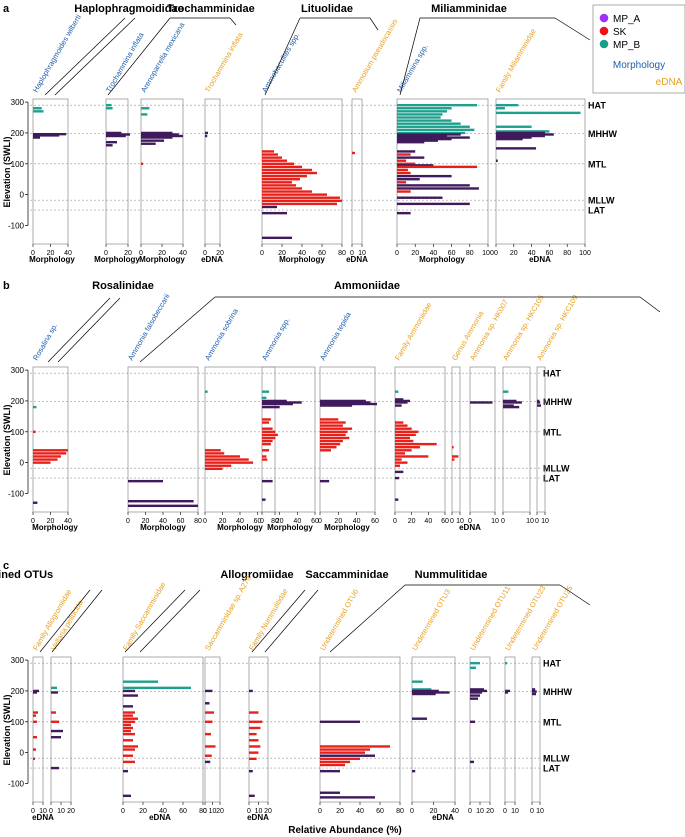  What do you see at coordinates (164, 697) in the screenshot?
I see `subplot: Family Saccamminidae 0 20 40 60 80` at bounding box center [164, 697].